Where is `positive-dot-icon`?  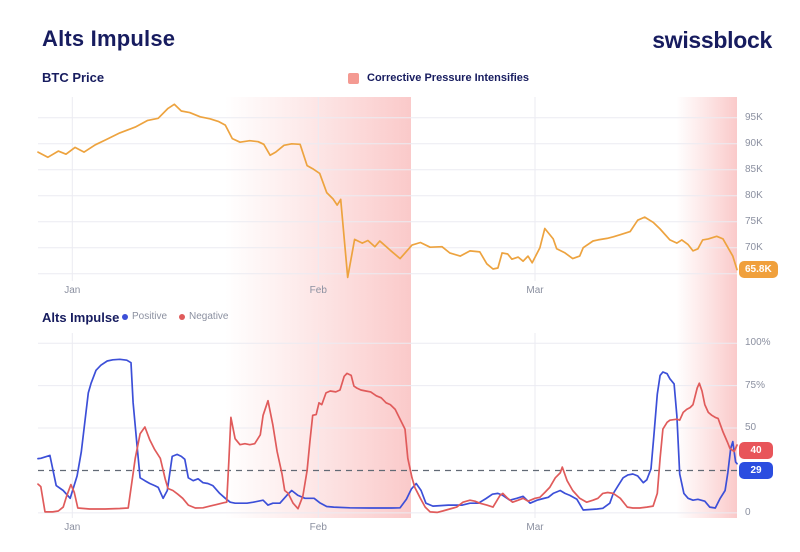
positive-dot-icon is located at coordinates (125, 316).